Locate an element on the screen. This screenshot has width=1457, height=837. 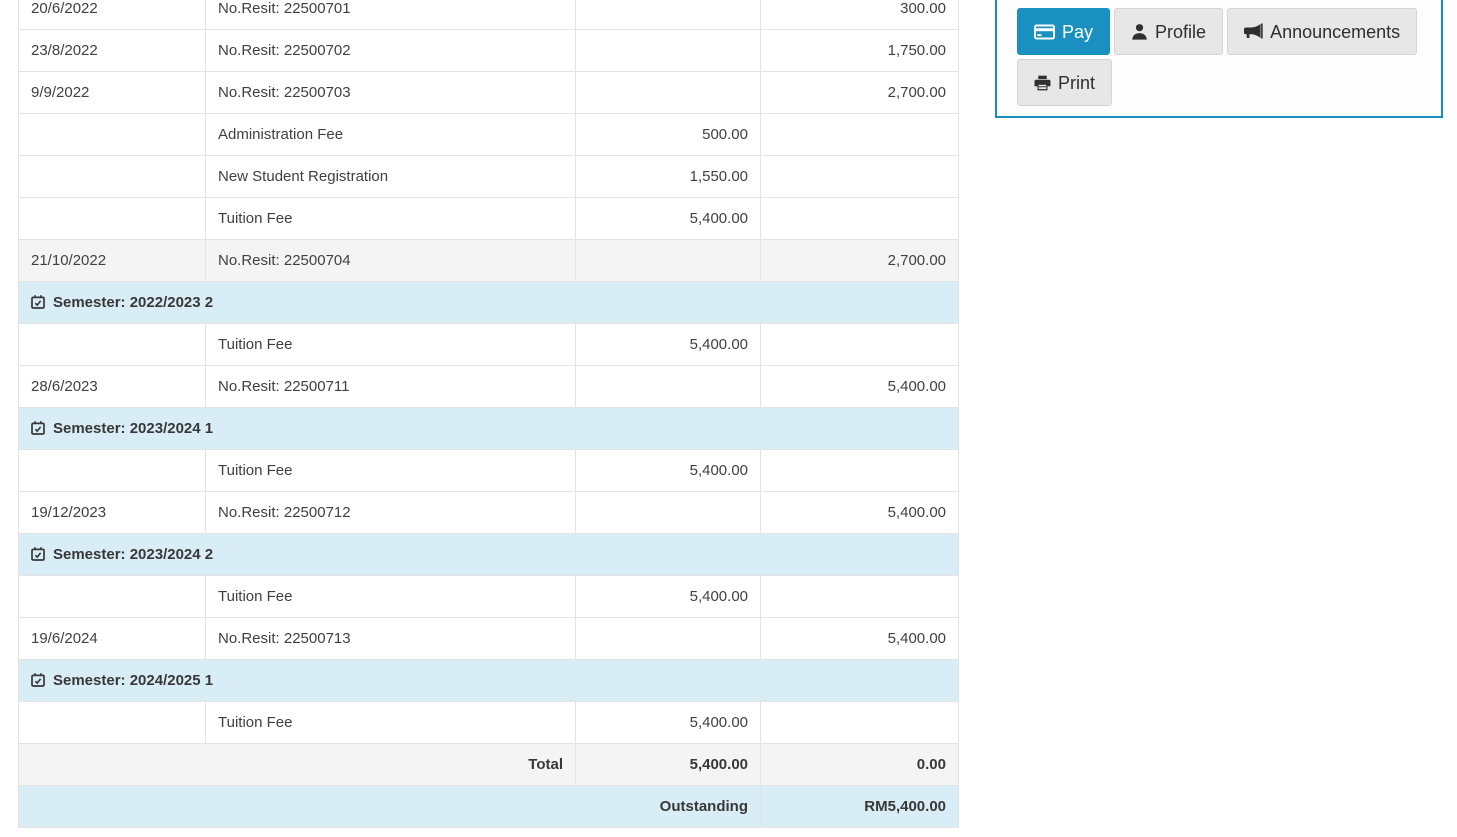
print-button: Print is located at coordinates (1065, 82).